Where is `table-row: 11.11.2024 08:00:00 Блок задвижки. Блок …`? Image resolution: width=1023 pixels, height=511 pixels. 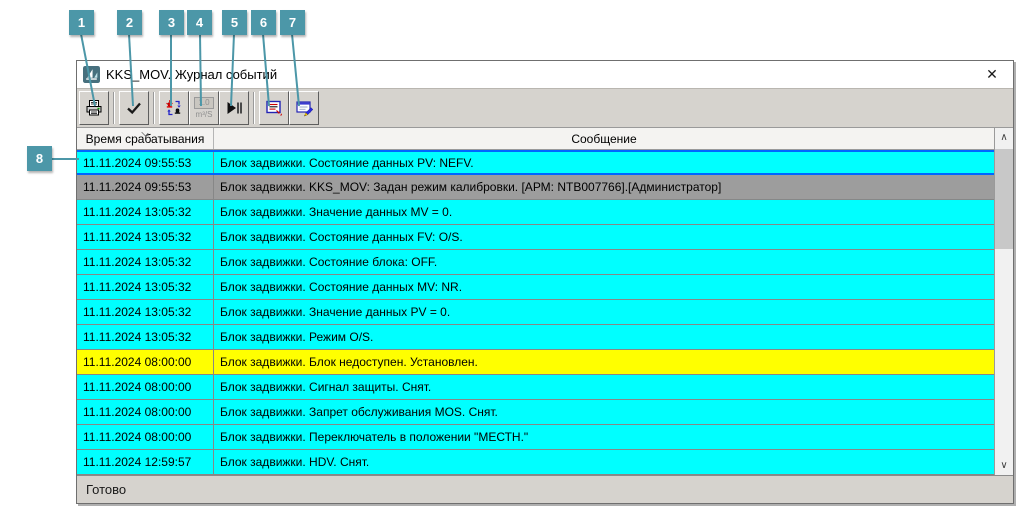
table-row: 11.11.2024 08:00:00 Блок задвижки. Блок … is located at coordinates (535, 362).